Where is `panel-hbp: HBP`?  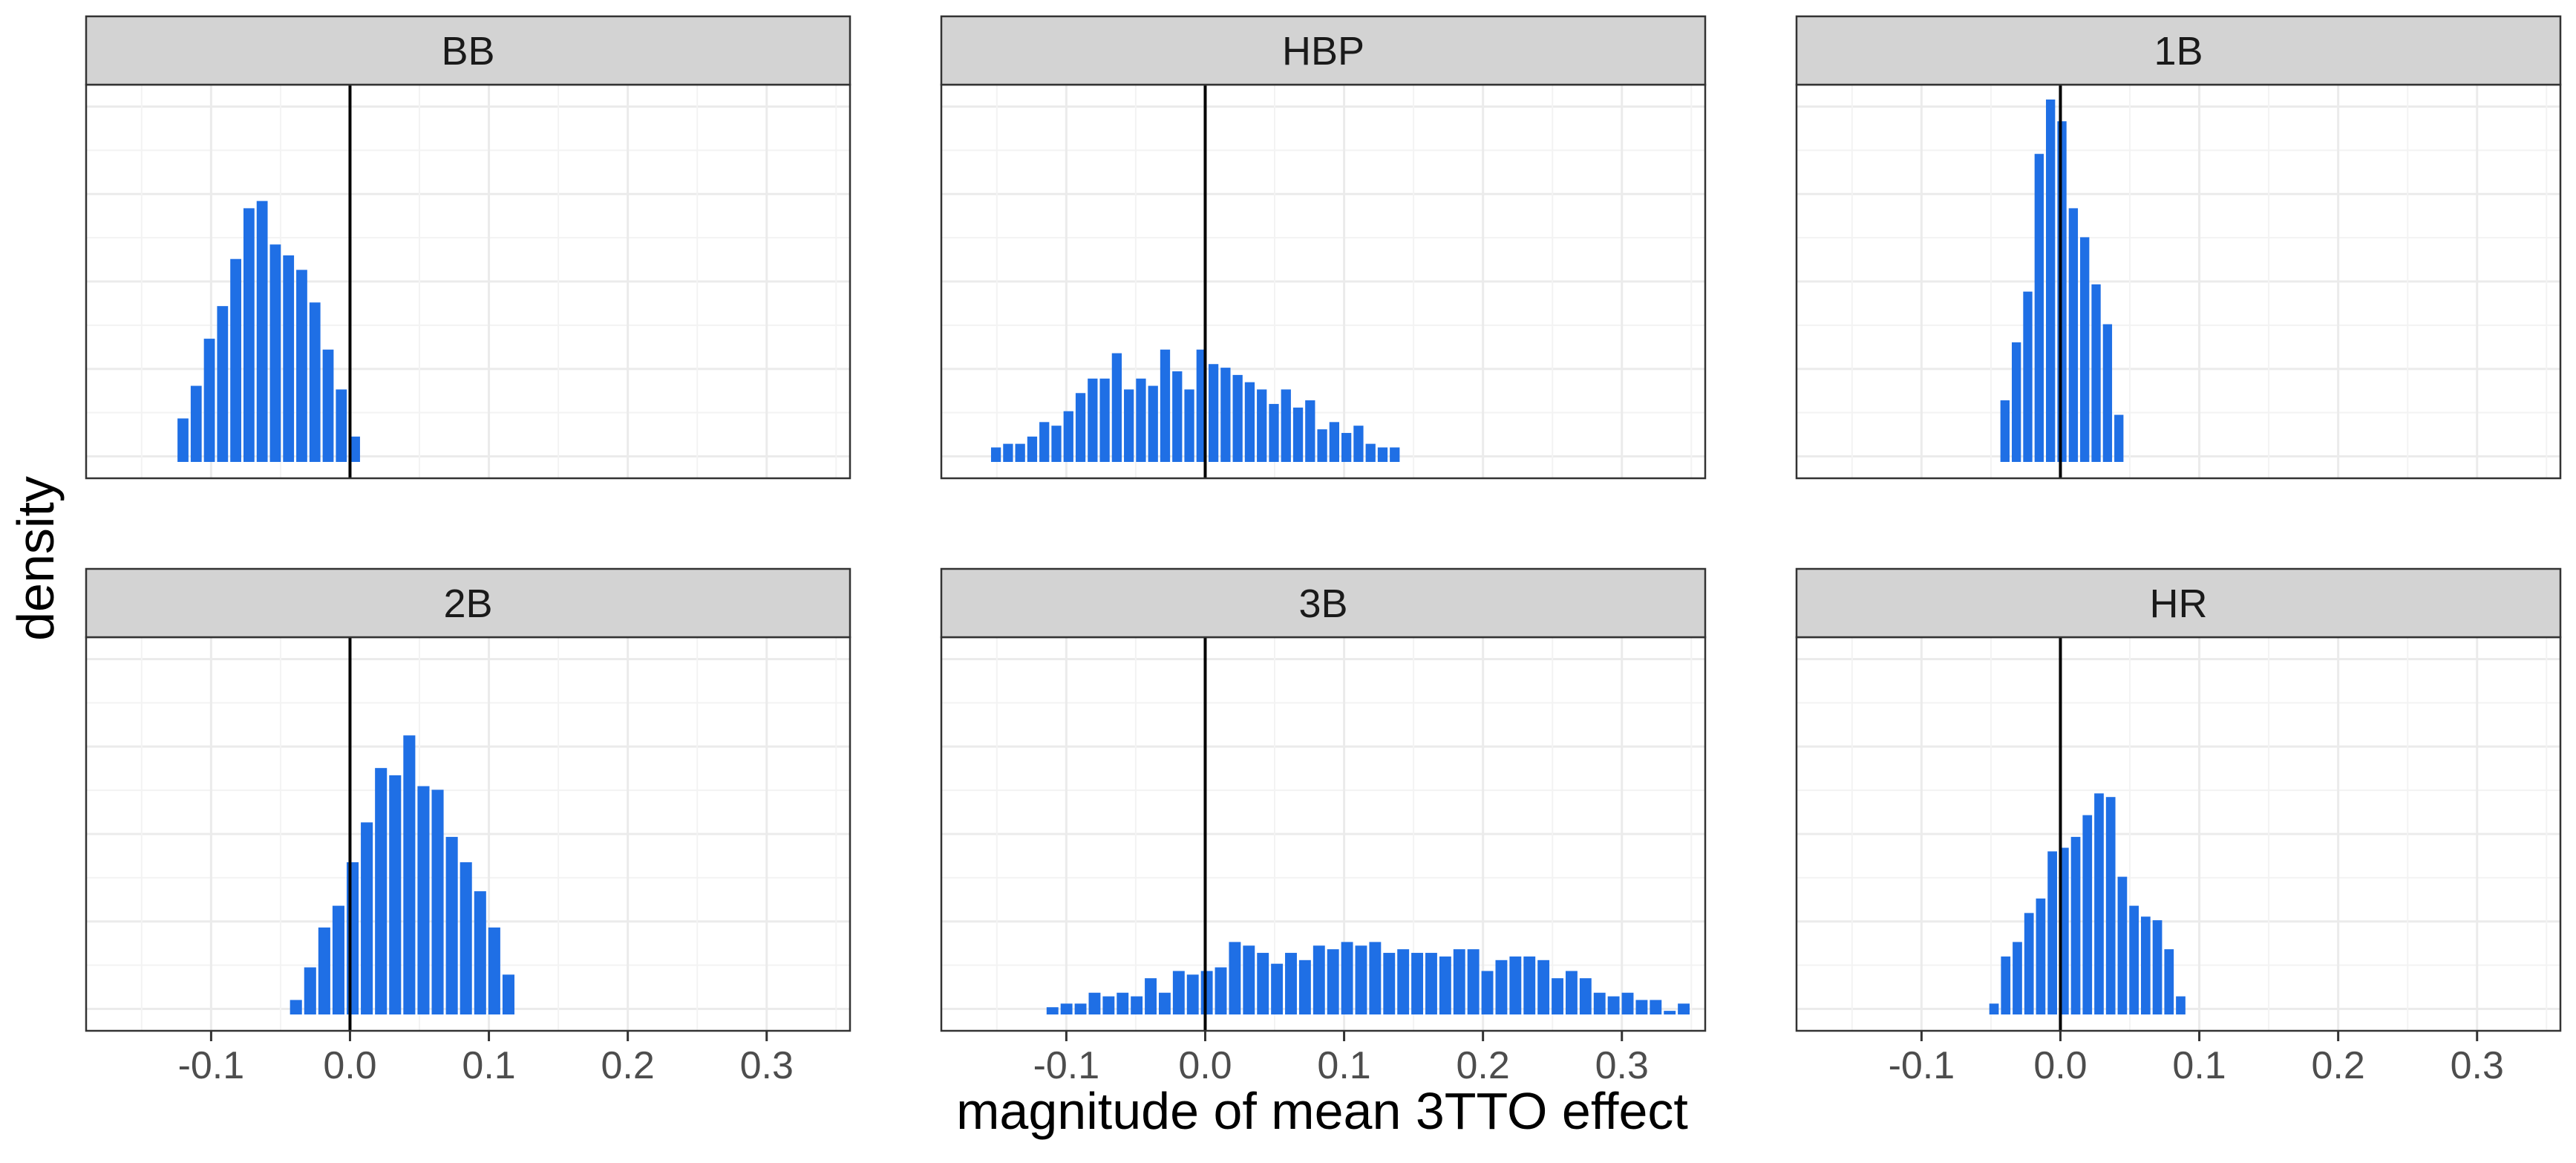 panel-hbp: HBP is located at coordinates (1323, 247).